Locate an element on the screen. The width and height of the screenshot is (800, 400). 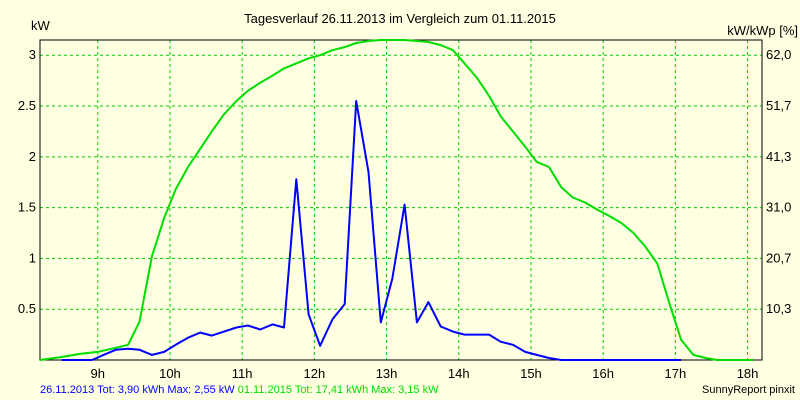
x-tick-label: 14h is located at coordinates (459, 373).